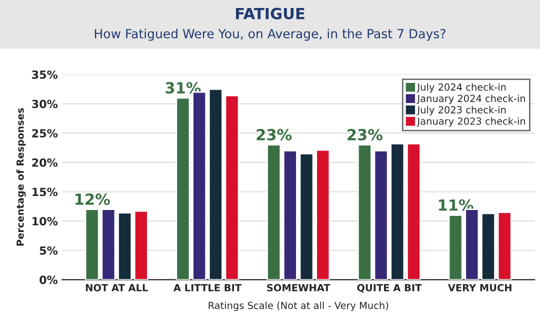 The height and width of the screenshot is (331, 540). Describe the element at coordinates (461, 88) in the screenshot. I see `legend-label: July 2024 check-in` at that location.